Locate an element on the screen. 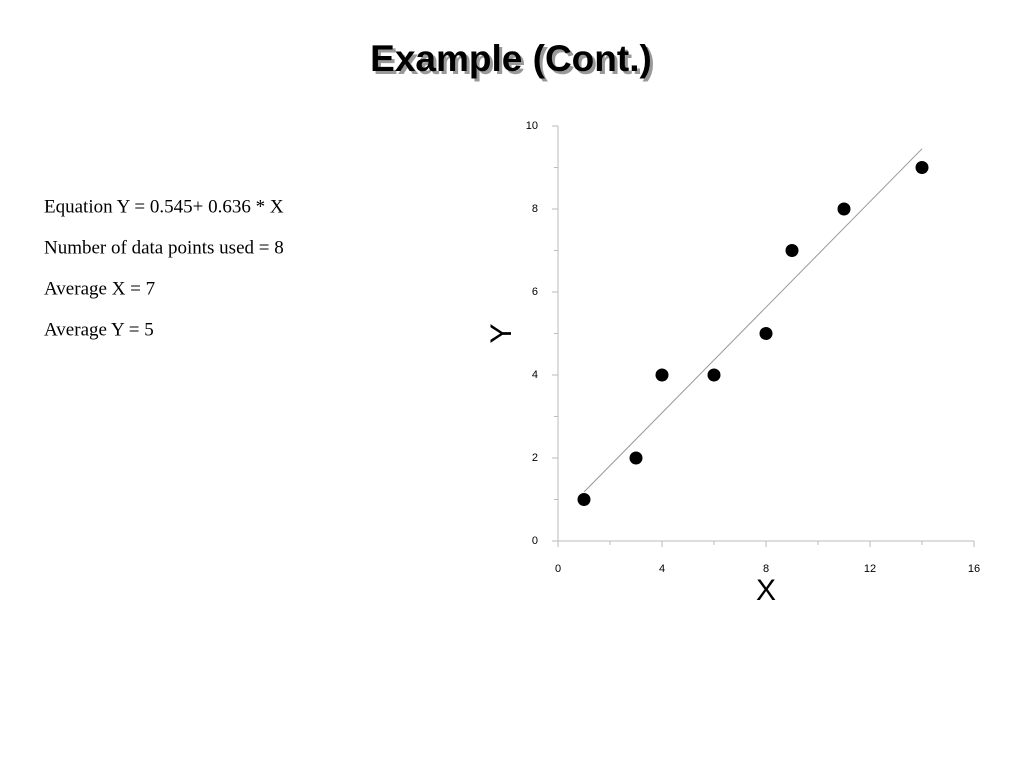  x-tick-label: 0 is located at coordinates (558, 569).